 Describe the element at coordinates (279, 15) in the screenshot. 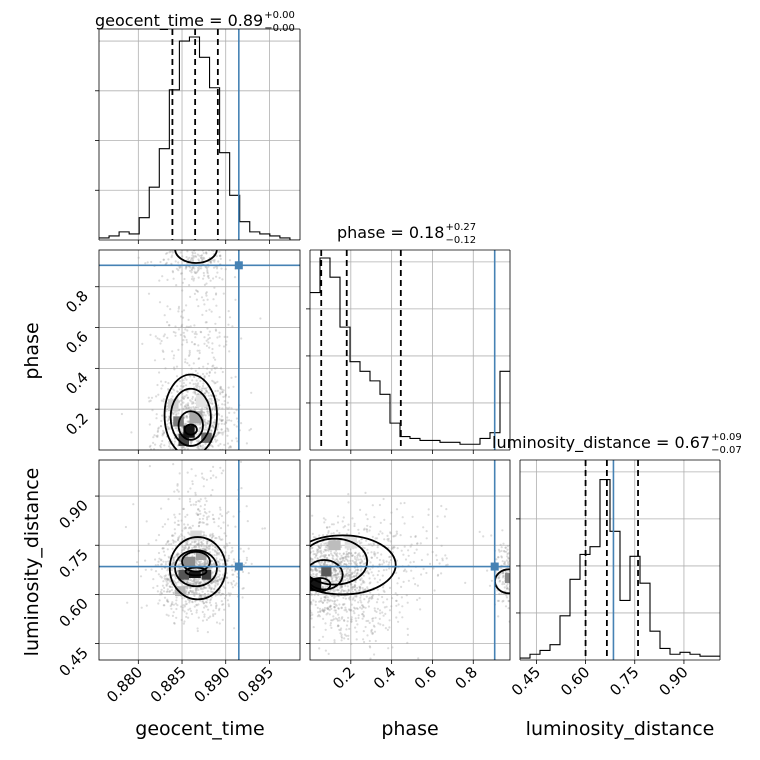

I see `panel-title-upper-error: +0.00` at that location.